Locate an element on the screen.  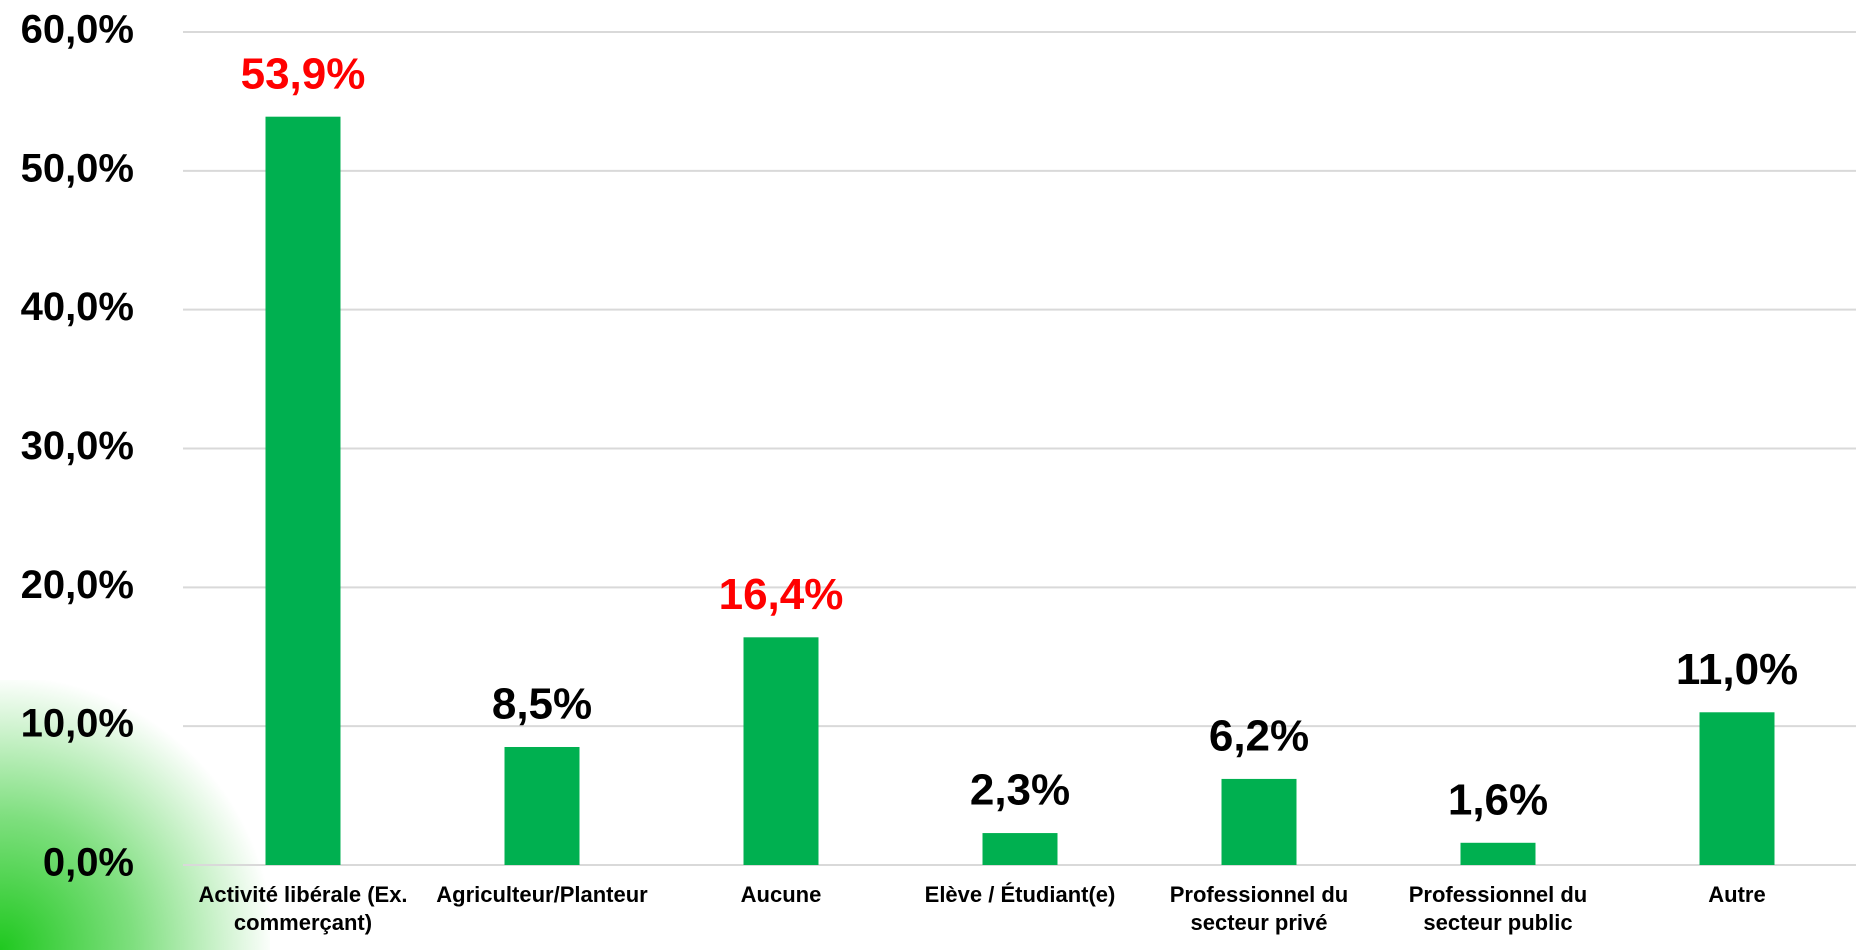
x-tick-label: Professionnel du secteur public is located at coordinates (1498, 908).